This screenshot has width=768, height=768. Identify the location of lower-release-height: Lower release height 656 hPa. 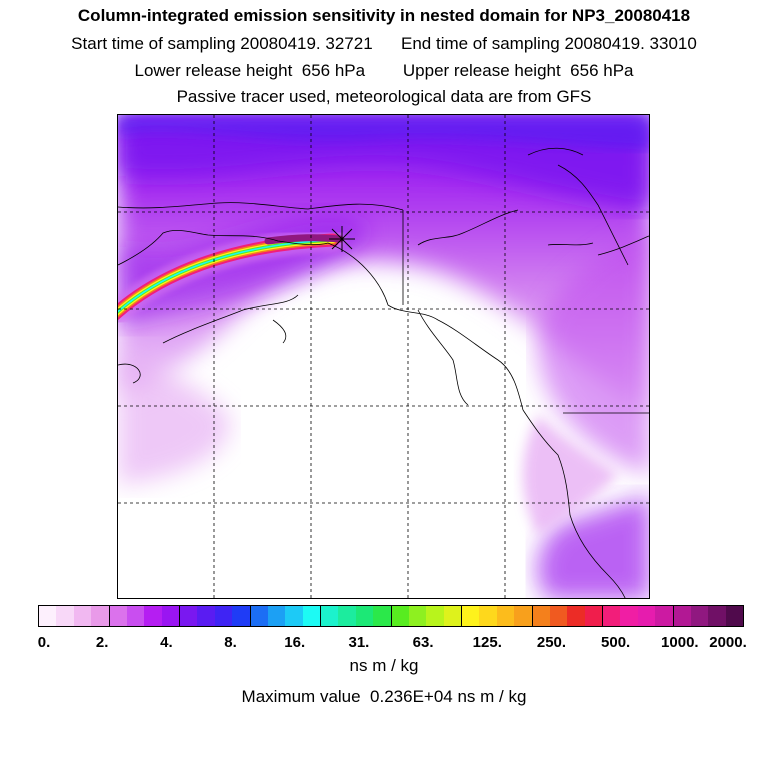
(250, 70).